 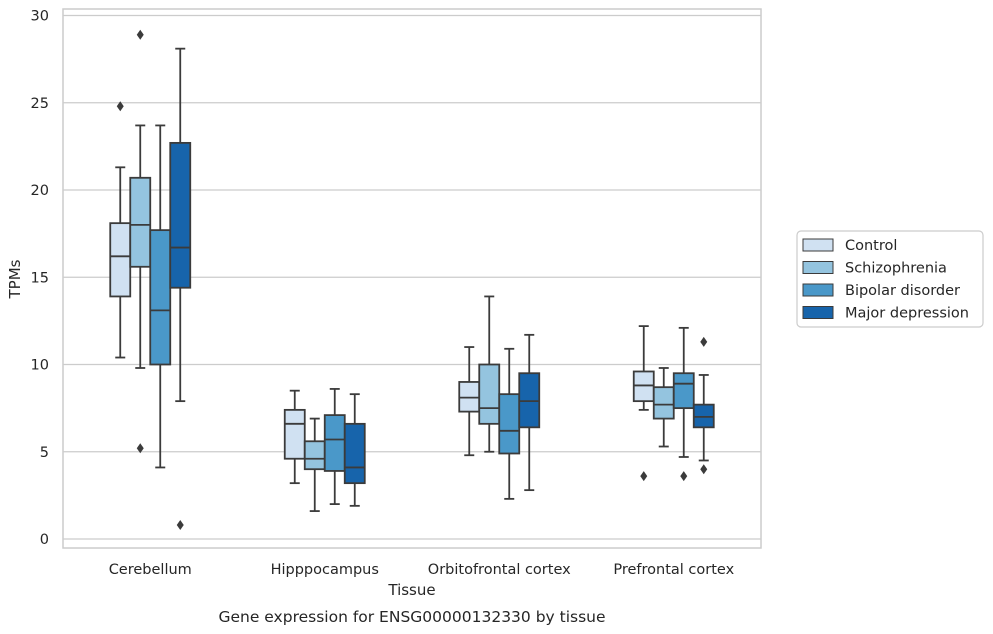 I want to click on y-tick-label: 5, so click(x=44, y=453).